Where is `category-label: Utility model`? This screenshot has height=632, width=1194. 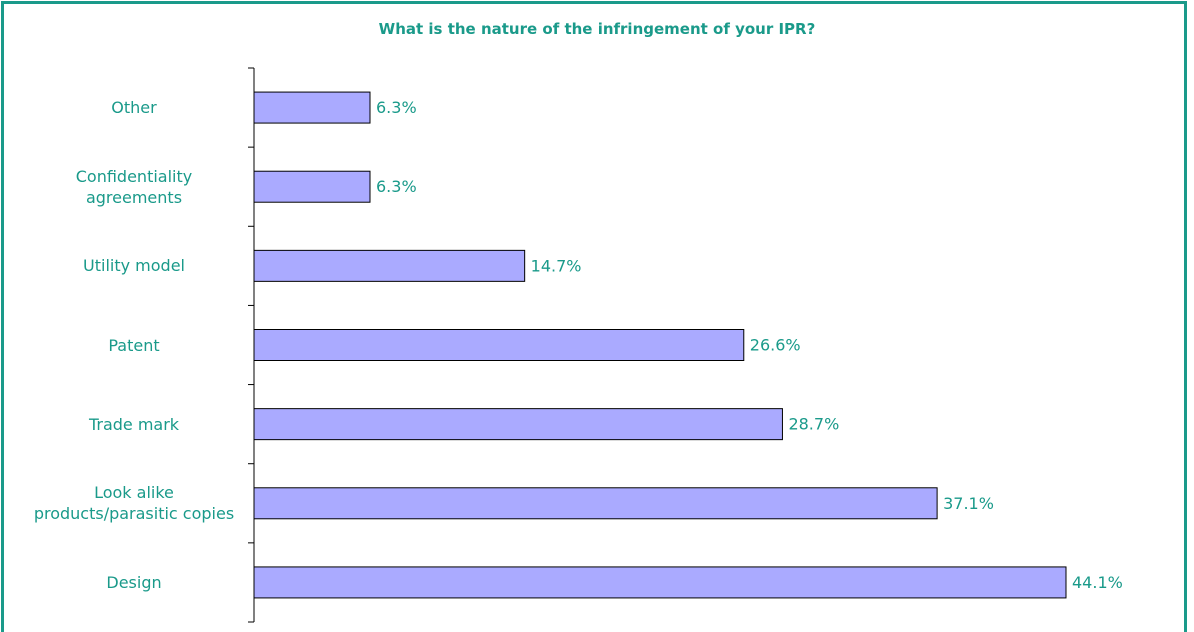
category-label: Utility model is located at coordinates (134, 266).